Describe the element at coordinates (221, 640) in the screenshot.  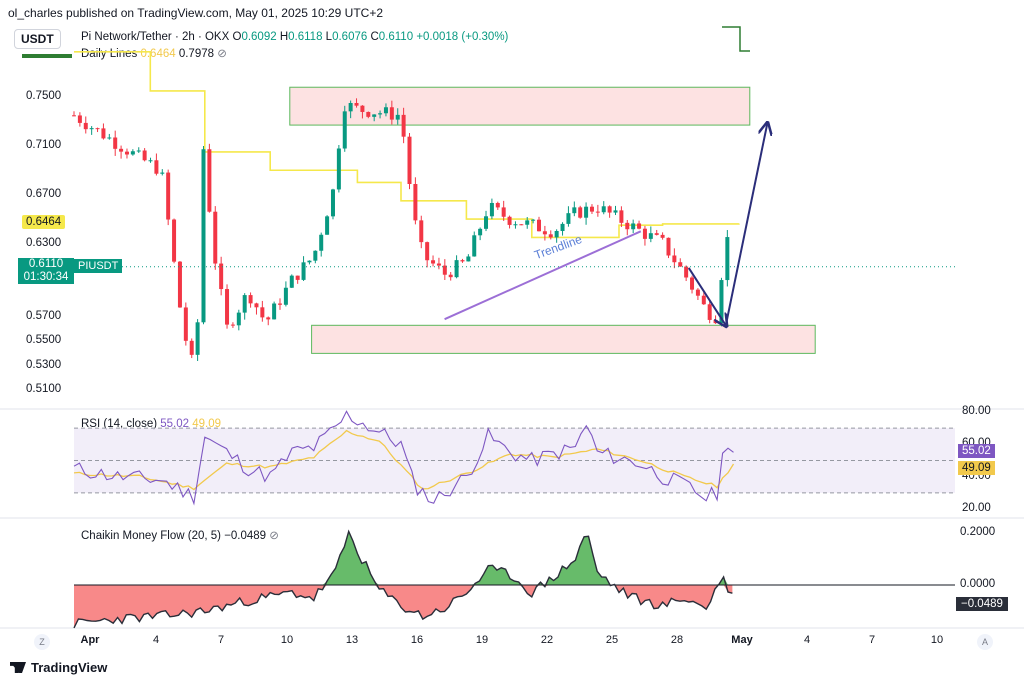
I see `time-tick: 7` at that location.